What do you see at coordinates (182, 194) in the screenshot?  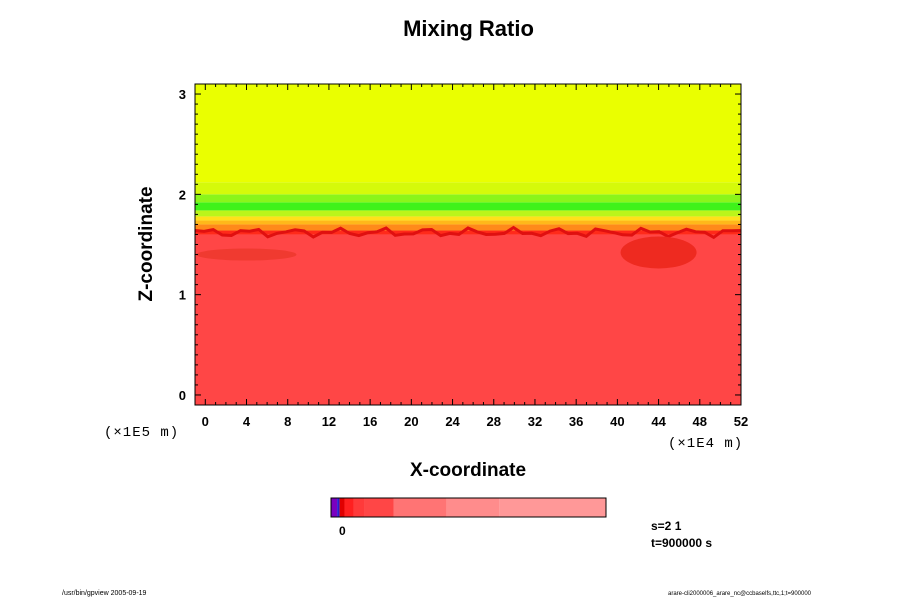 I see `y-tick-label-2: 2` at bounding box center [182, 194].